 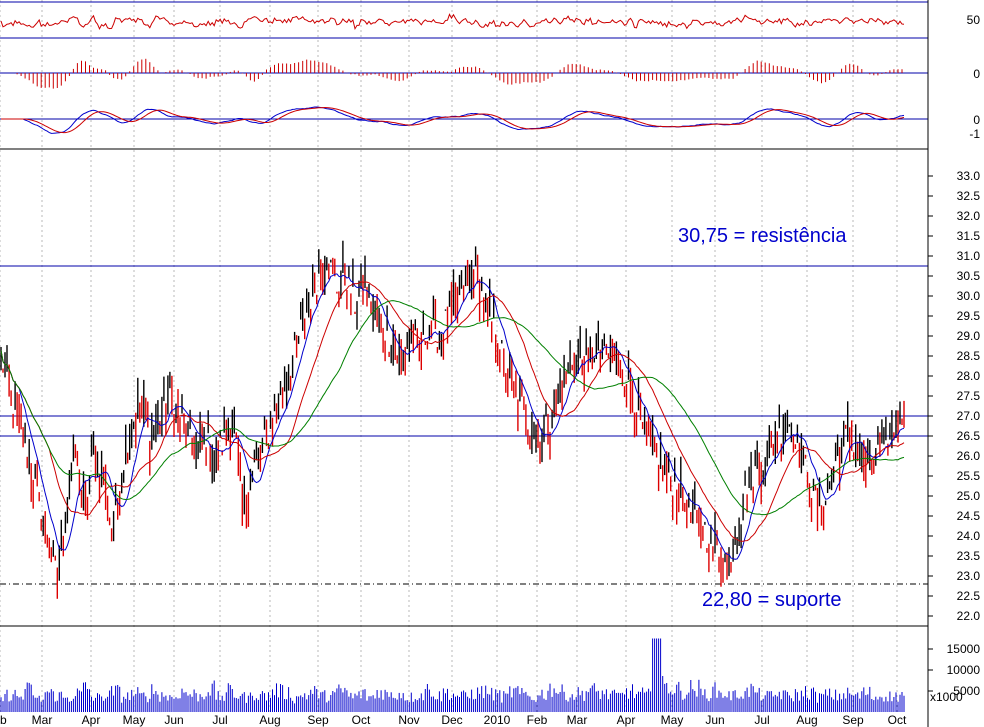 I want to click on resistance-label: 30,75 = resistência, so click(x=762, y=236).